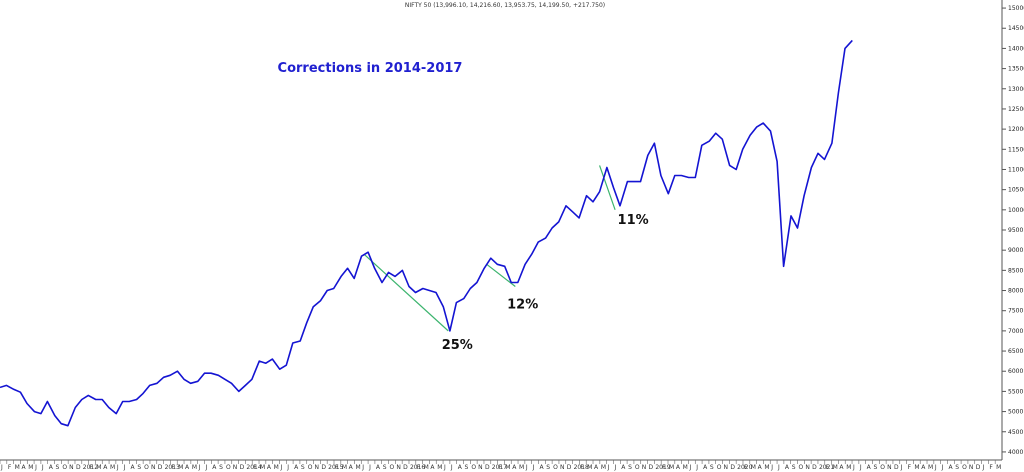 The image size is (1024, 472). What do you see at coordinates (1015, 331) in the screenshot?
I see `y-tick-label: 7000` at bounding box center [1015, 331].